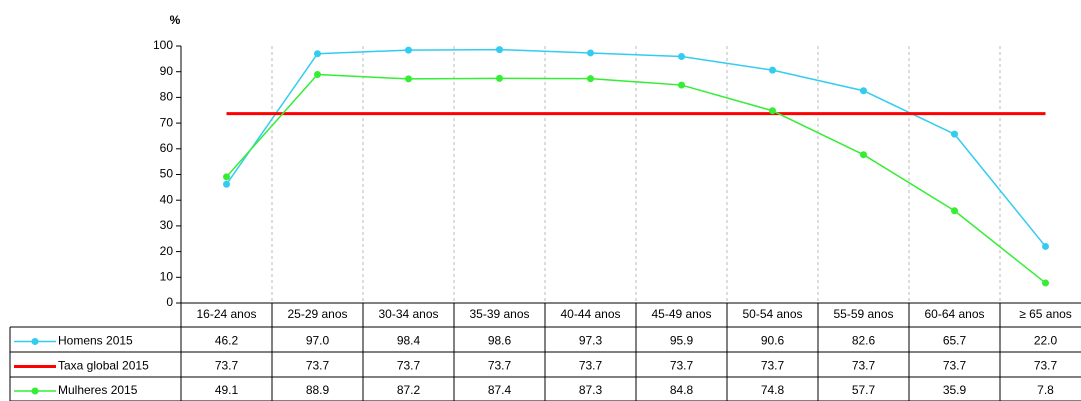  I want to click on table-value: 35.9, so click(955, 390).